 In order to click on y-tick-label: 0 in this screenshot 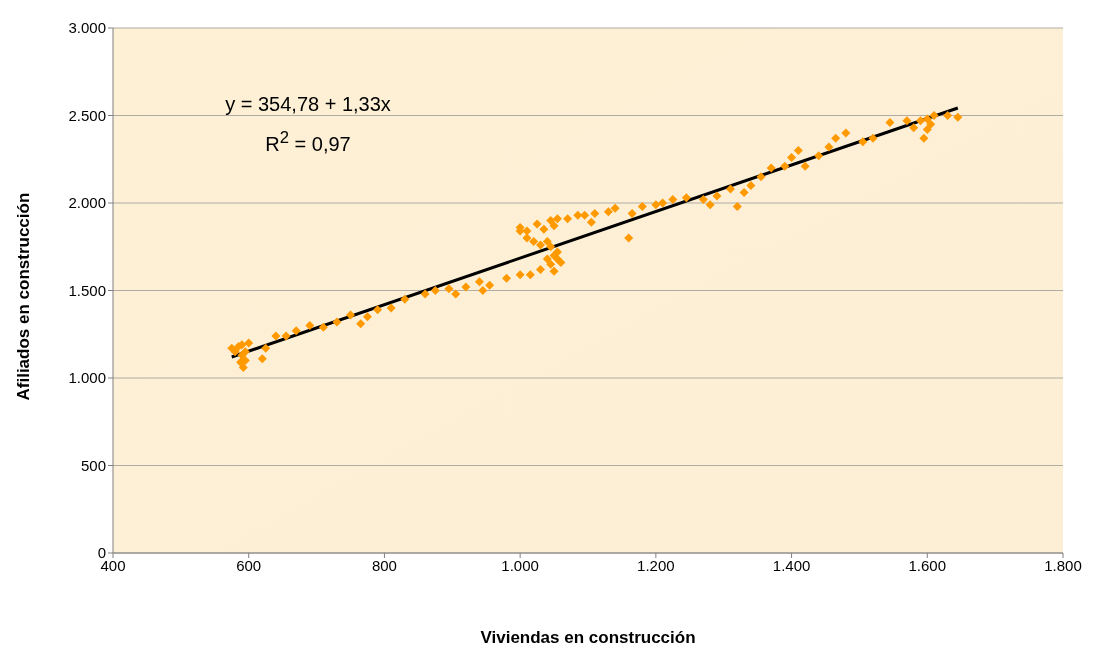, I will do `click(101, 553)`.